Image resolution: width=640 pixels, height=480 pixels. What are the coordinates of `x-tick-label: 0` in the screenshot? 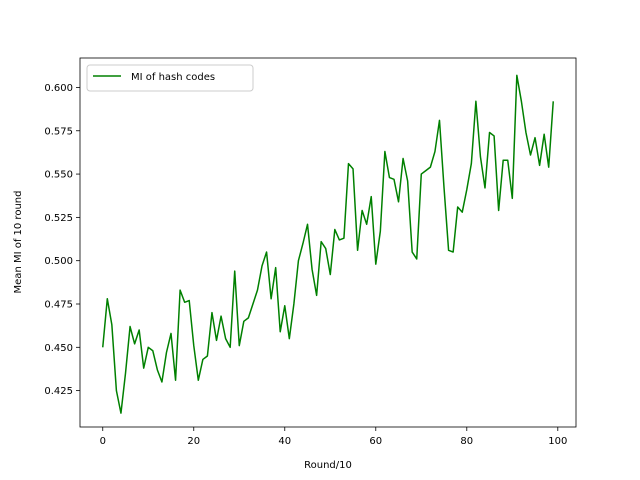 It's located at (103, 441).